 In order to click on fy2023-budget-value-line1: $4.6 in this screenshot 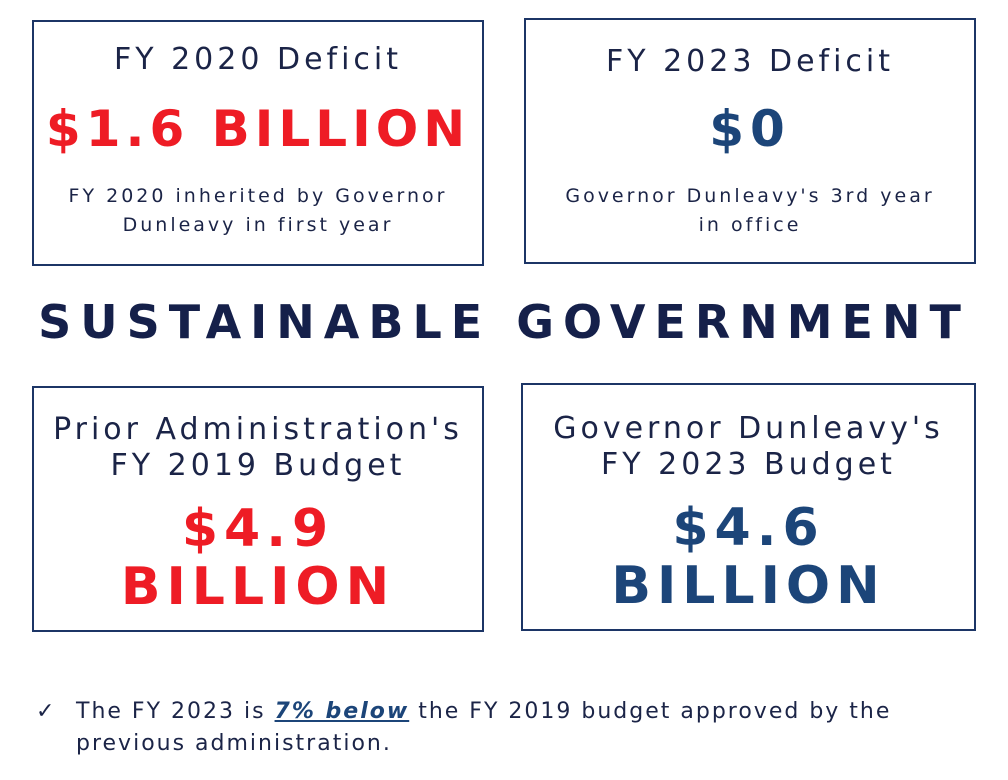, I will do `click(748, 528)`.